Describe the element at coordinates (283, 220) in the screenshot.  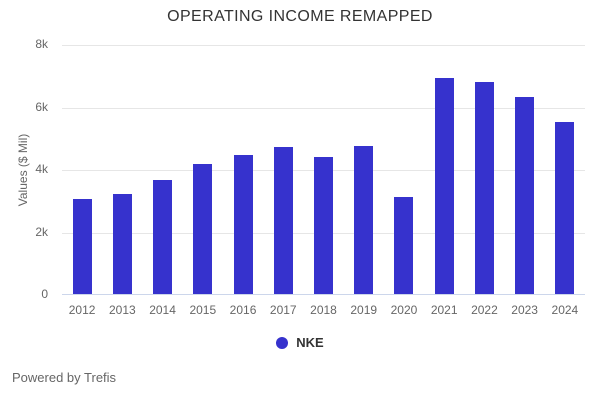
I see `bar-2017` at that location.